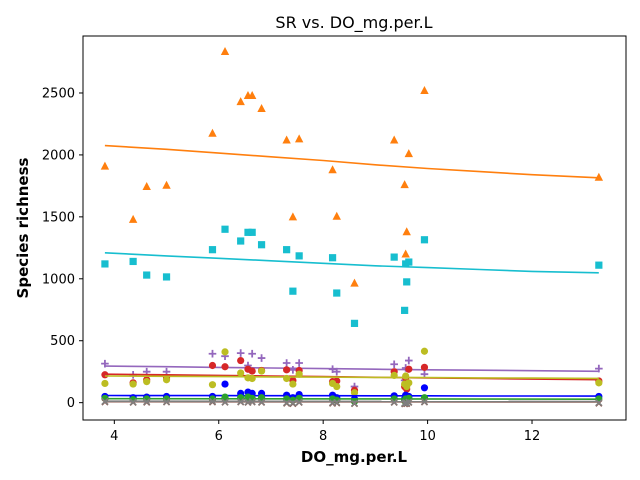 This screenshot has width=640, height=480. Describe the element at coordinates (323, 436) in the screenshot. I see `x-tick-label: 8` at that location.